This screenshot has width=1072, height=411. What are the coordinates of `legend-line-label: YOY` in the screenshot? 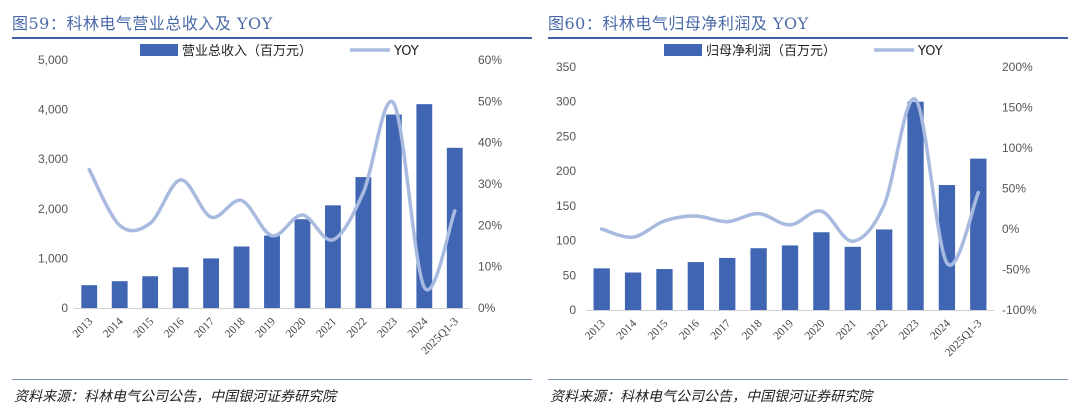 It's located at (930, 51).